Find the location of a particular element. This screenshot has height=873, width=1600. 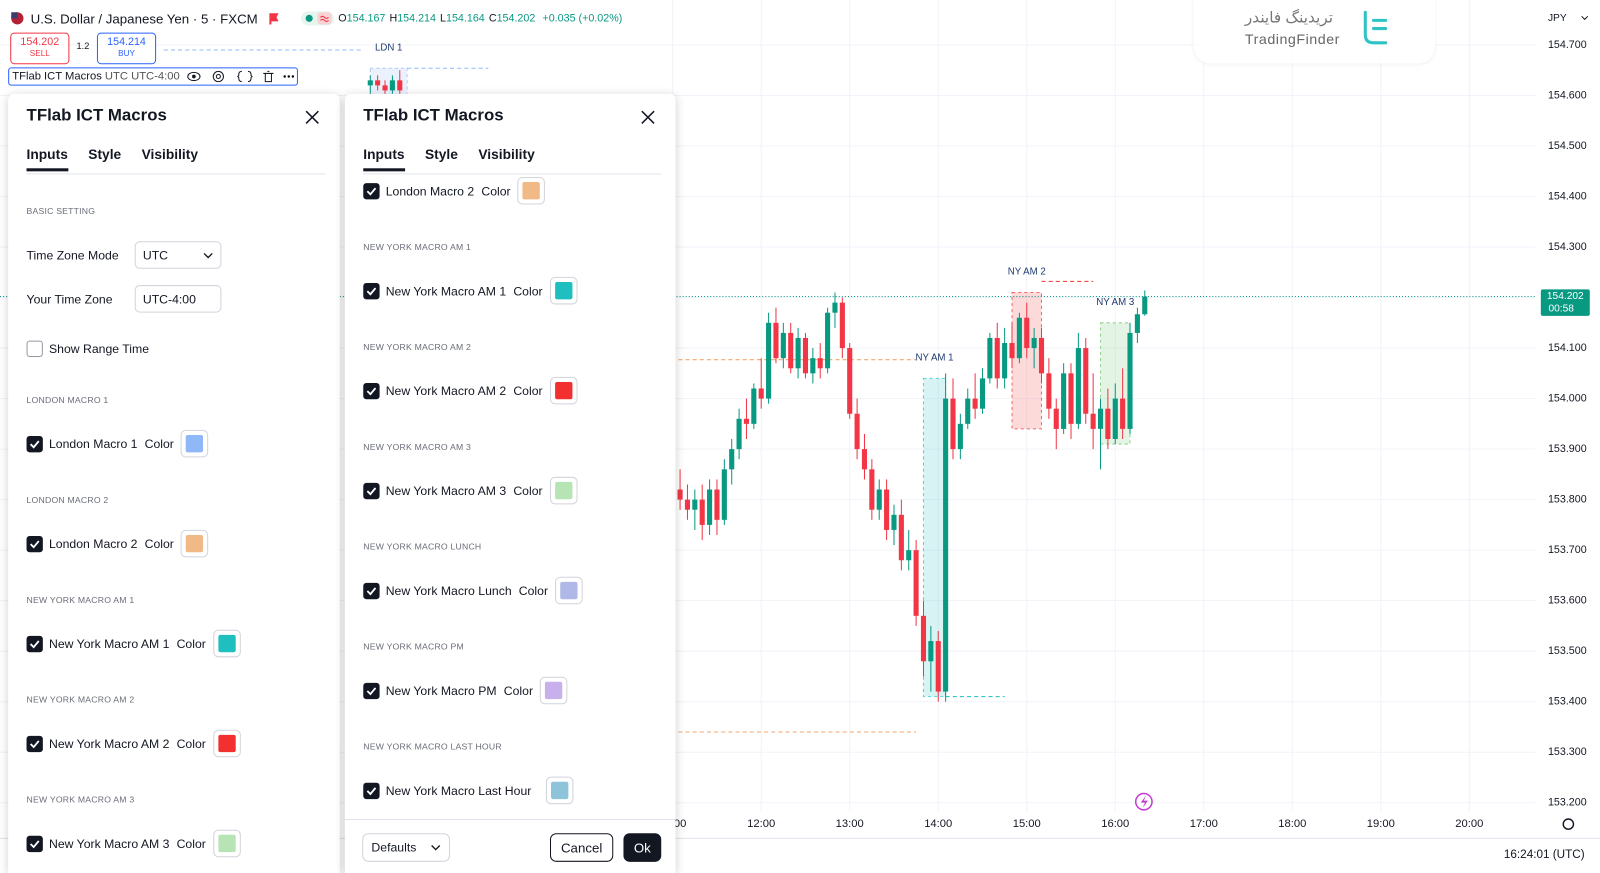

last-price-value: 154.202 is located at coordinates (1565, 296).